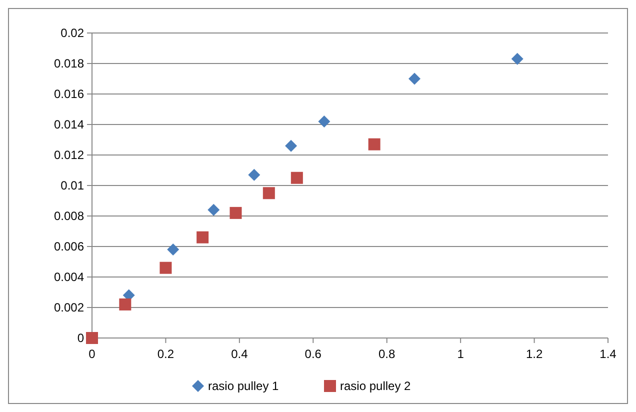  Describe the element at coordinates (69, 125) in the screenshot. I see `y-tick-label: 0.014` at that location.